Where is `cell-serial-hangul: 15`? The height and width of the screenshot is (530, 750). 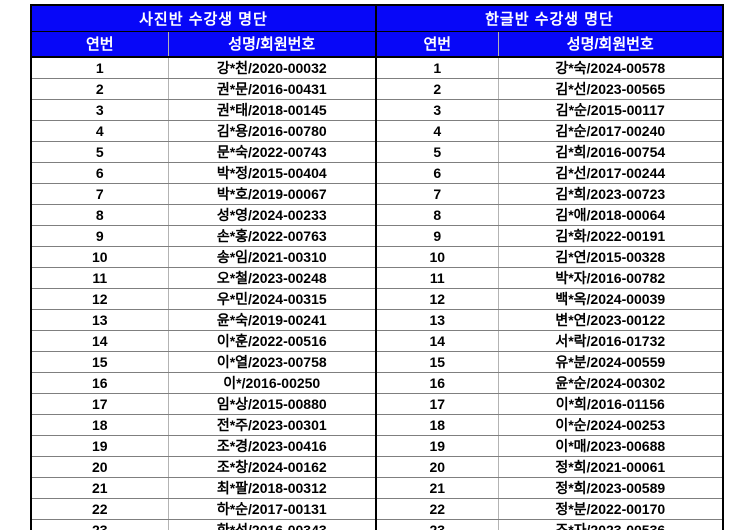 cell-serial-hangul: 15 is located at coordinates (437, 362).